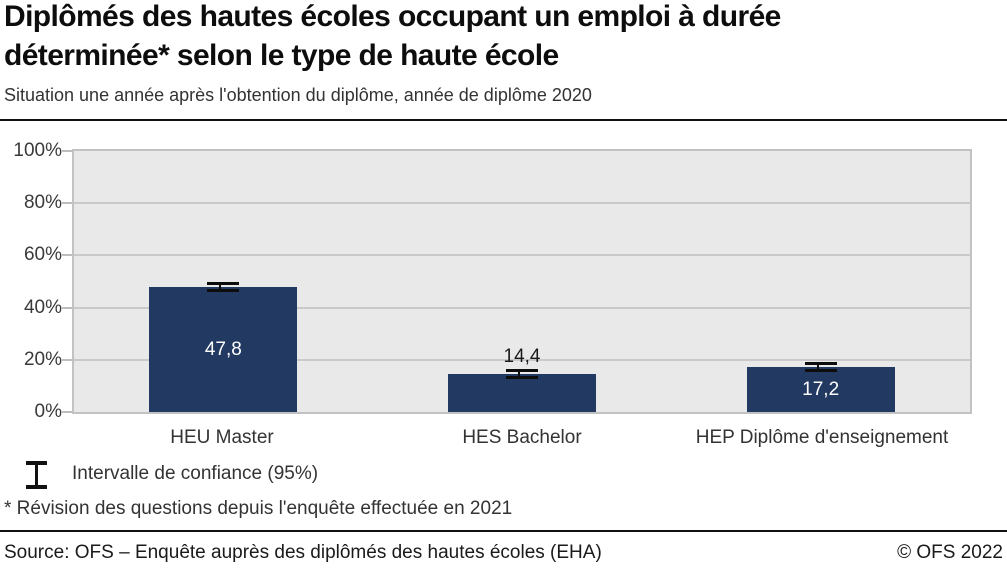 Image resolution: width=1007 pixels, height=570 pixels. I want to click on footer-divider, so click(503, 531).